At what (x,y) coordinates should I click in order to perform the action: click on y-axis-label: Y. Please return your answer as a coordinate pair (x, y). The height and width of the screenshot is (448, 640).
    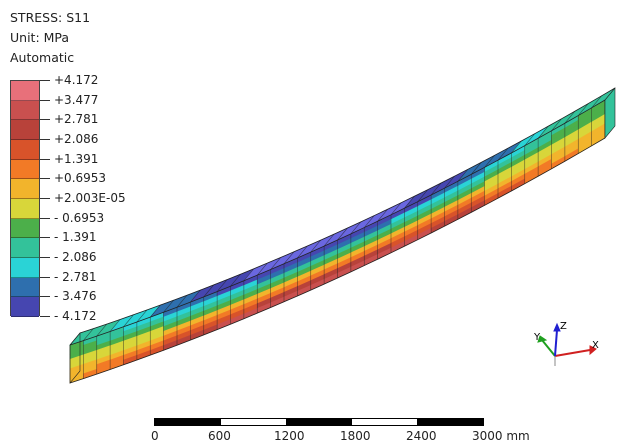
    Looking at the image, I should click on (537, 337).